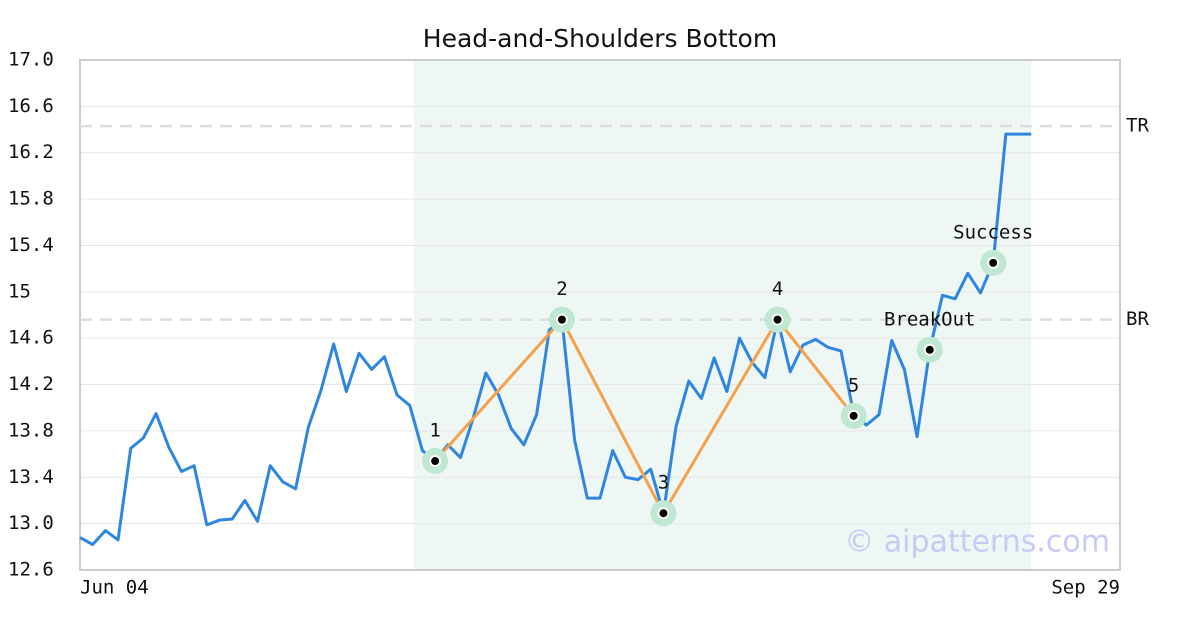 The height and width of the screenshot is (634, 1200). Describe the element at coordinates (434, 431) in the screenshot. I see `pattern-label: 1` at that location.